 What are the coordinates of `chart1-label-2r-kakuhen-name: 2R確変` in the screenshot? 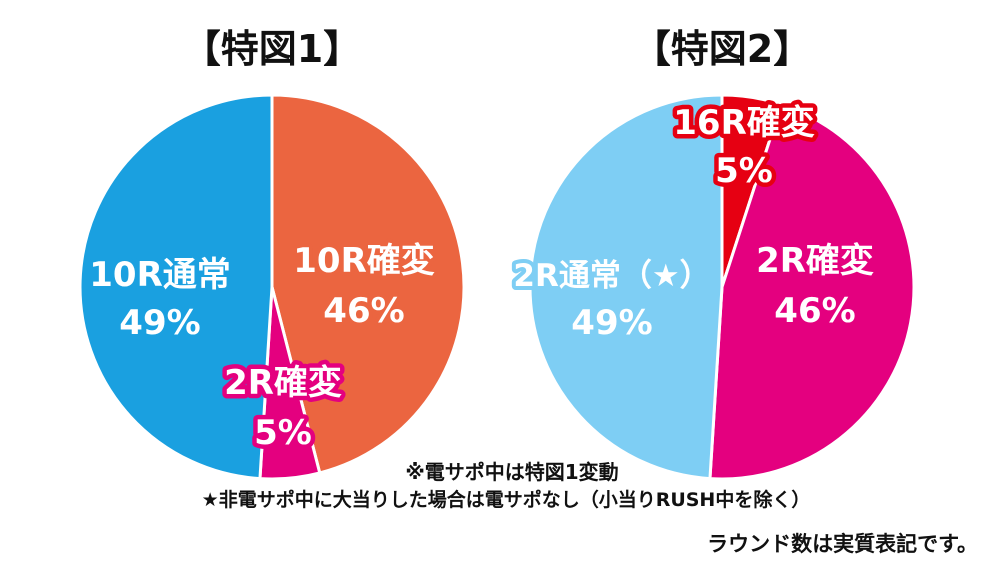 It's located at (283, 383).